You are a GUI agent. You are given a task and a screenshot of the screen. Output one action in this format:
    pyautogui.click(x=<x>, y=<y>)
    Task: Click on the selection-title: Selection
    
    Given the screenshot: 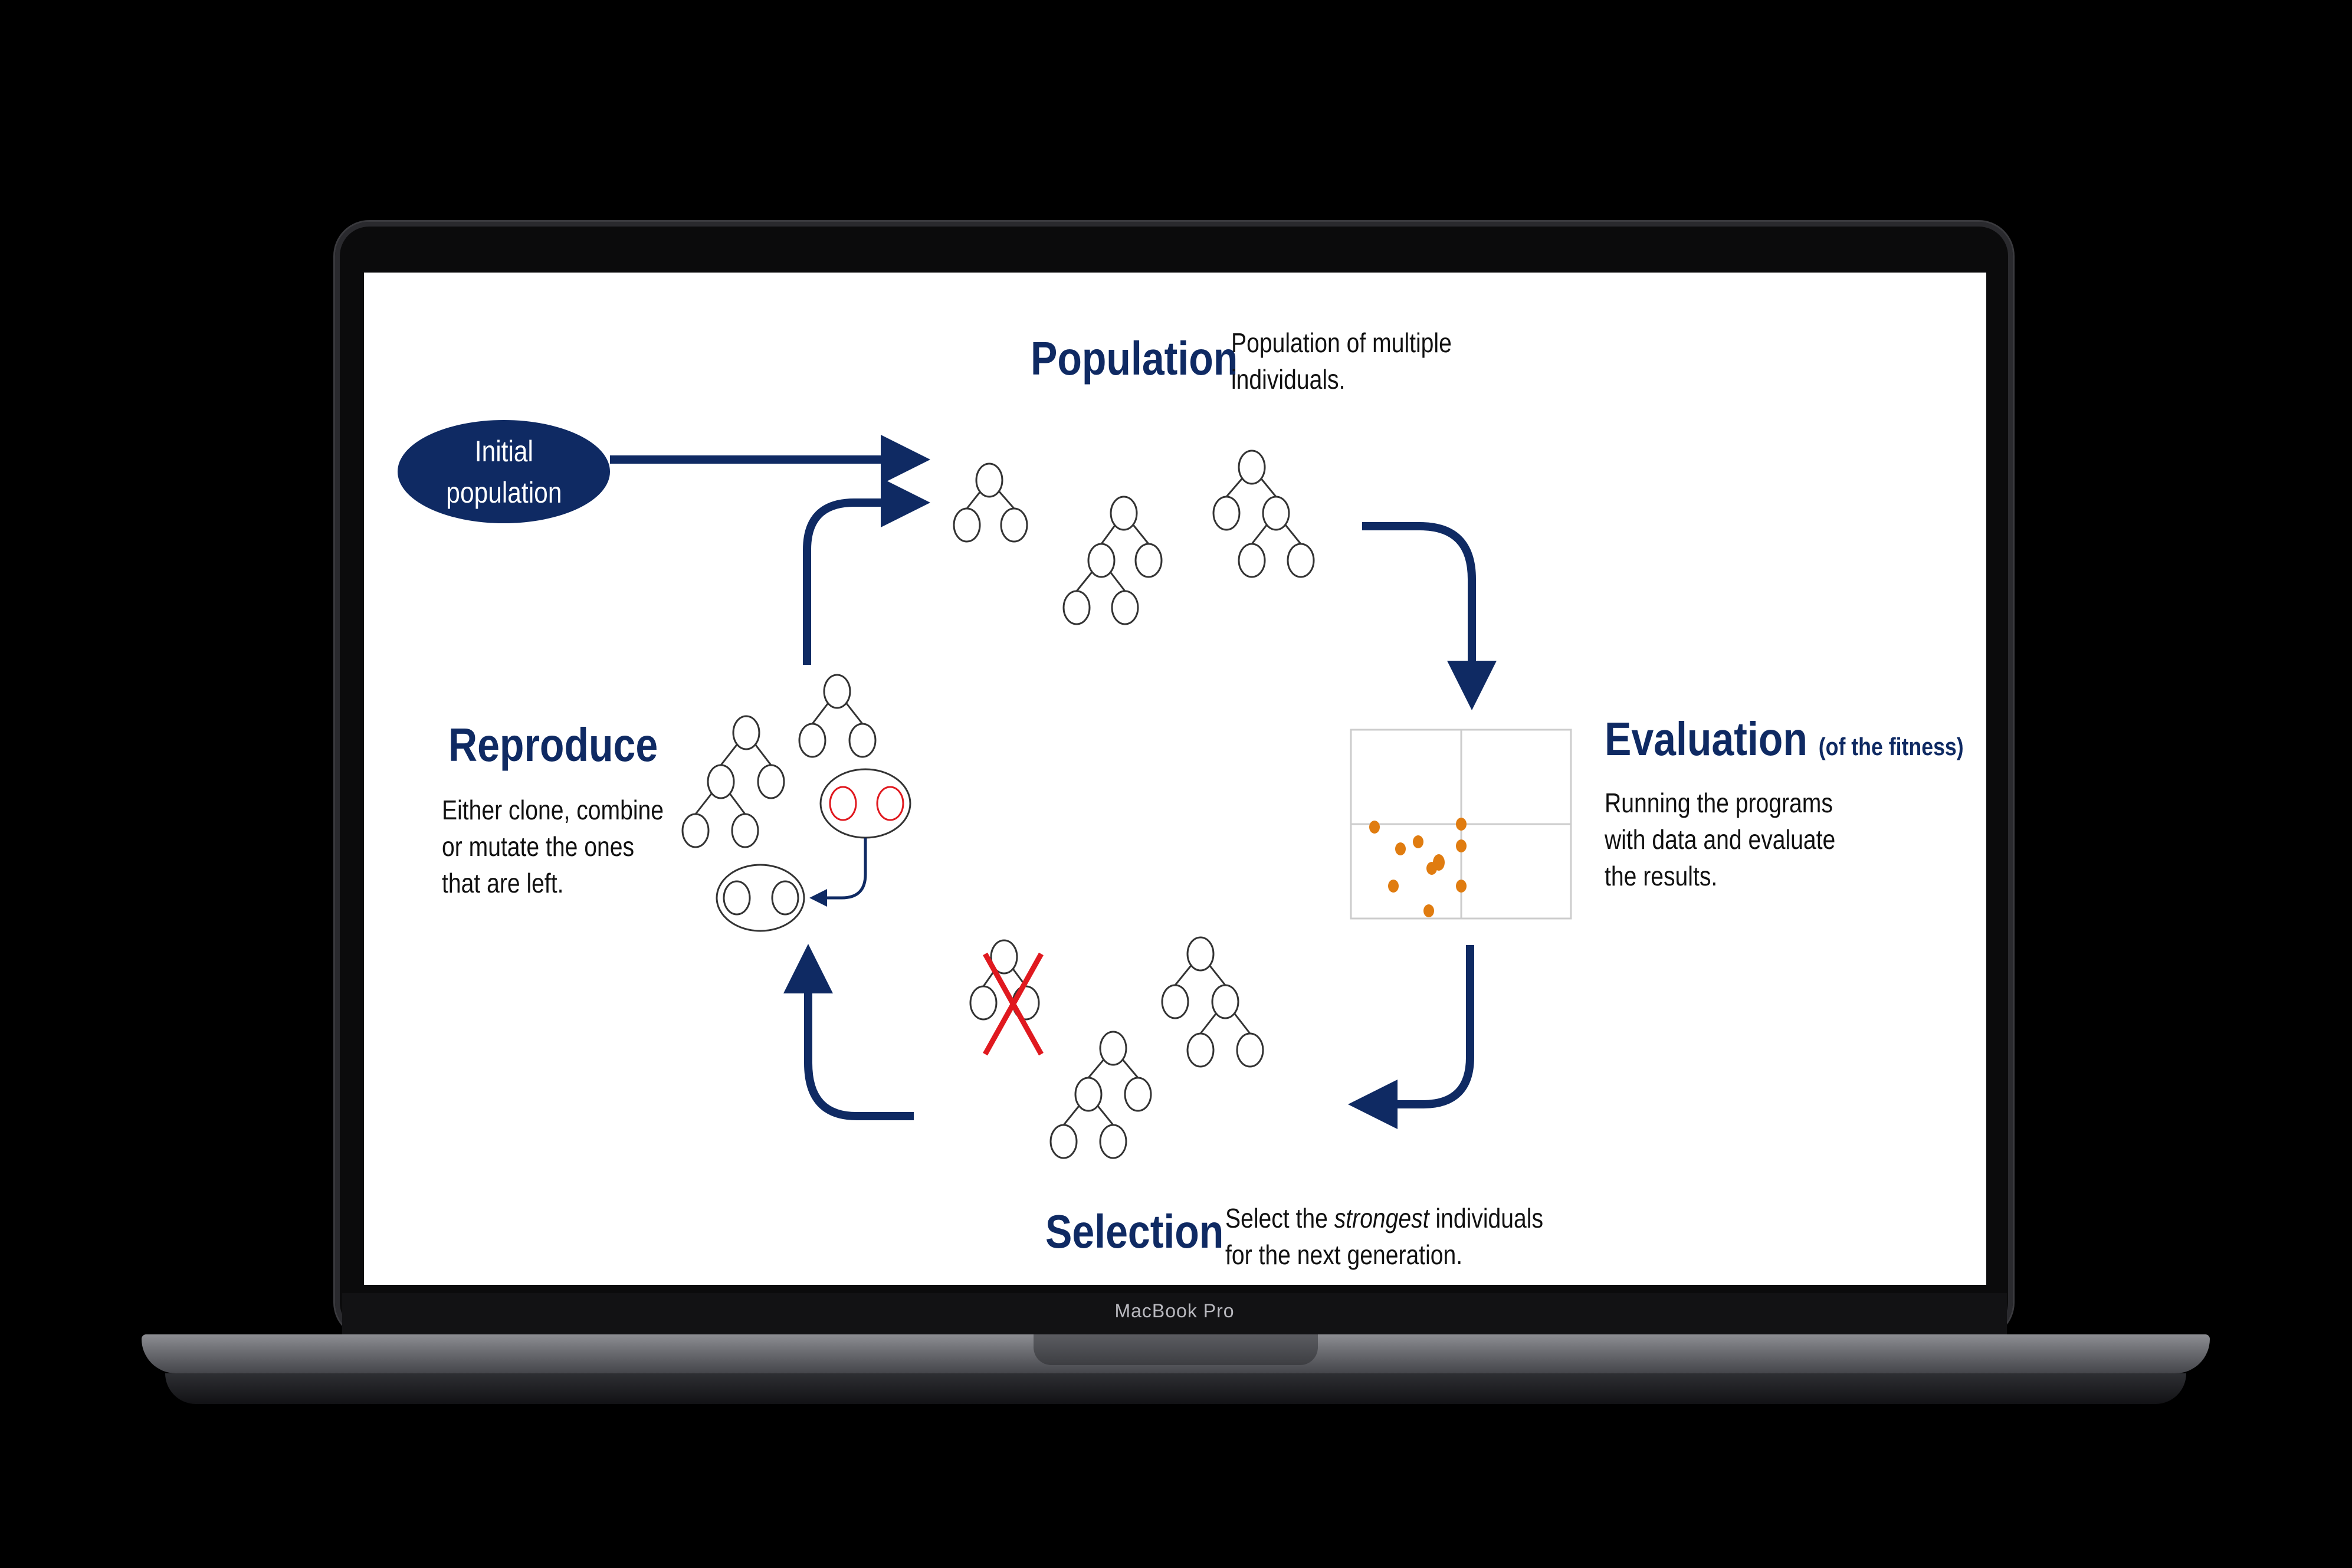 What is the action you would take?
    pyautogui.click(x=1134, y=1231)
    